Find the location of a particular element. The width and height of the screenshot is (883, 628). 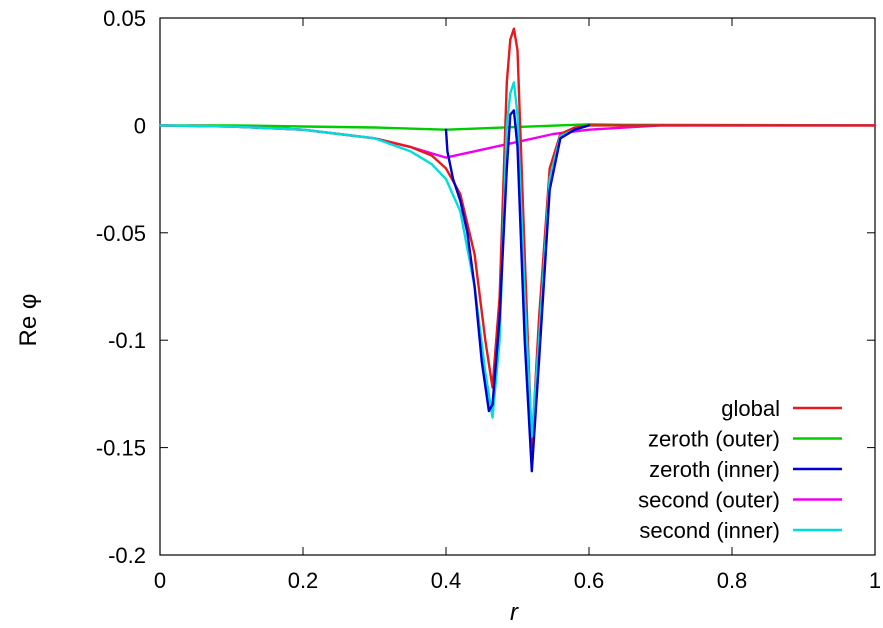

y-tick-label: -0.05 is located at coordinates (121, 233).